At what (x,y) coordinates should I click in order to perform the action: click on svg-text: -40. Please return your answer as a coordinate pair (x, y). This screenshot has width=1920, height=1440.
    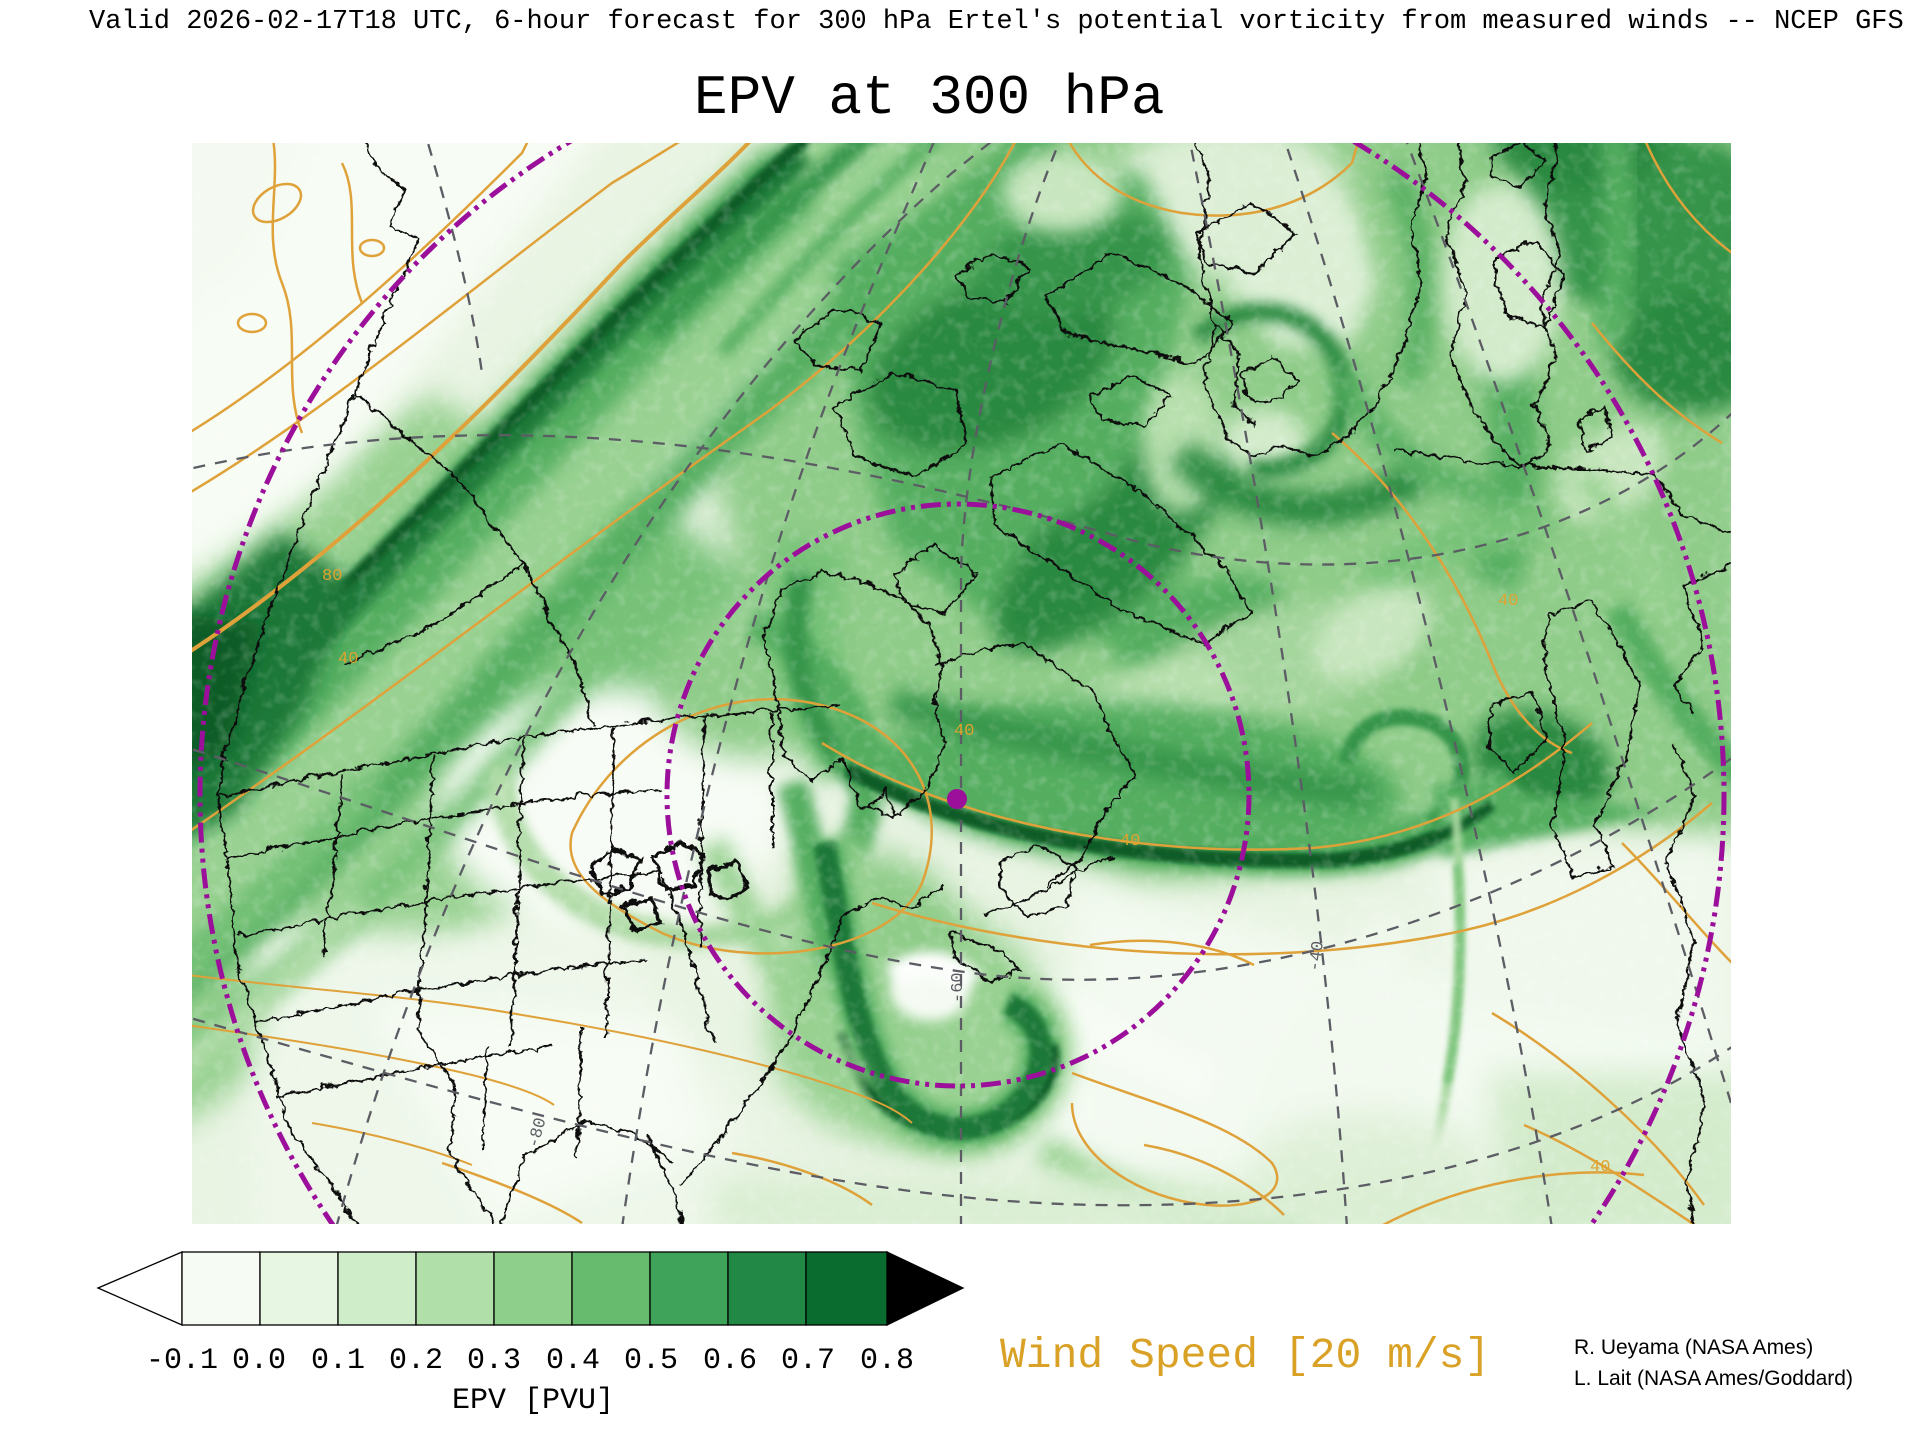
    Looking at the image, I should click on (1317, 956).